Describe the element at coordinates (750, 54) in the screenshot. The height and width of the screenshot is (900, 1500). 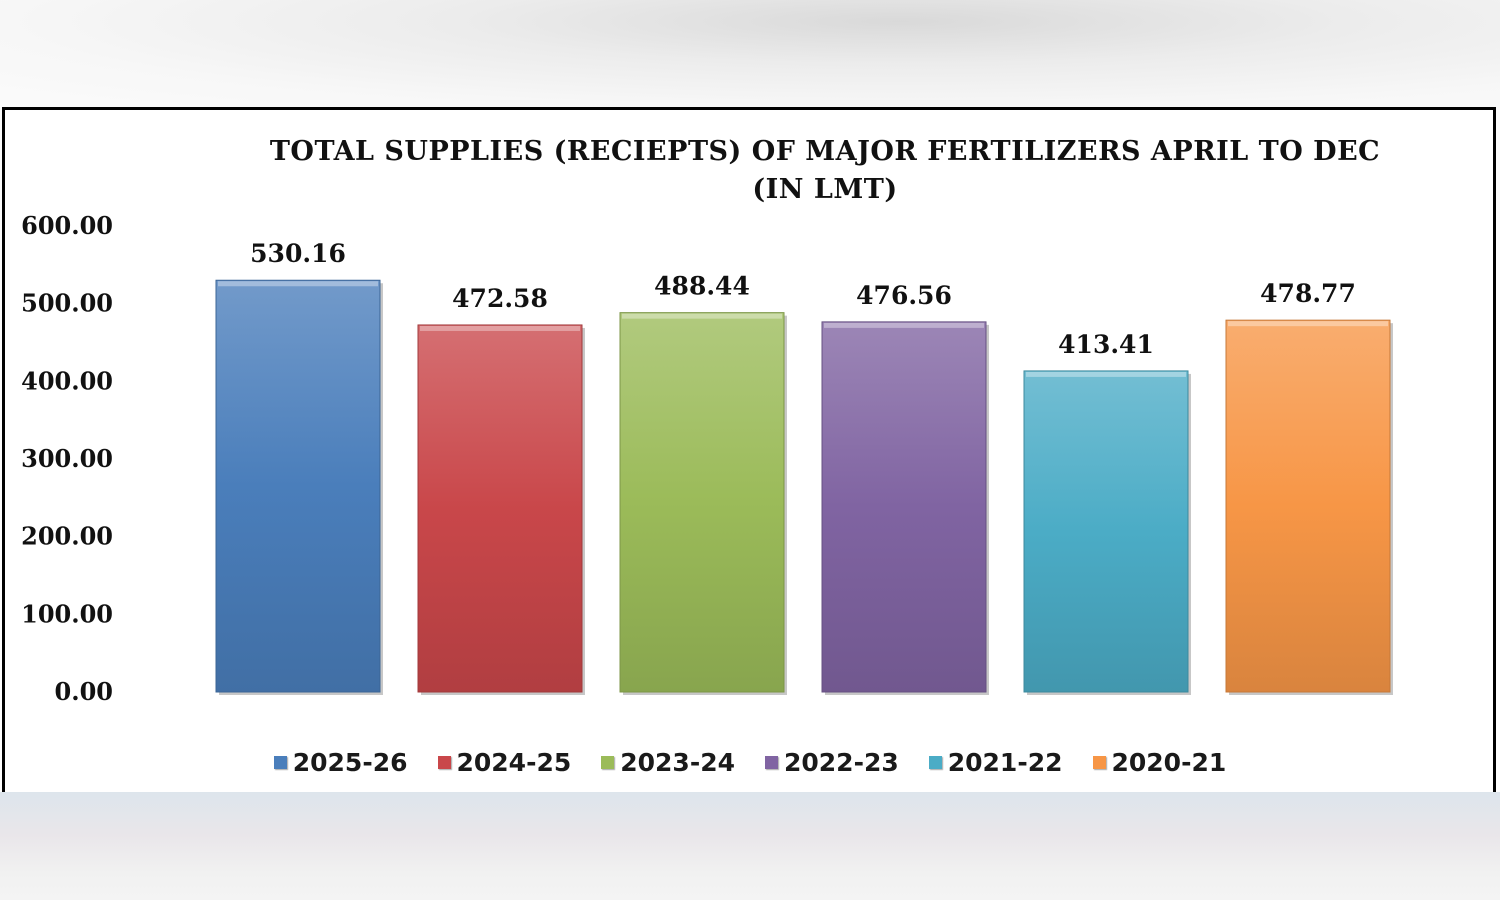
I see `background-top-blur` at that location.